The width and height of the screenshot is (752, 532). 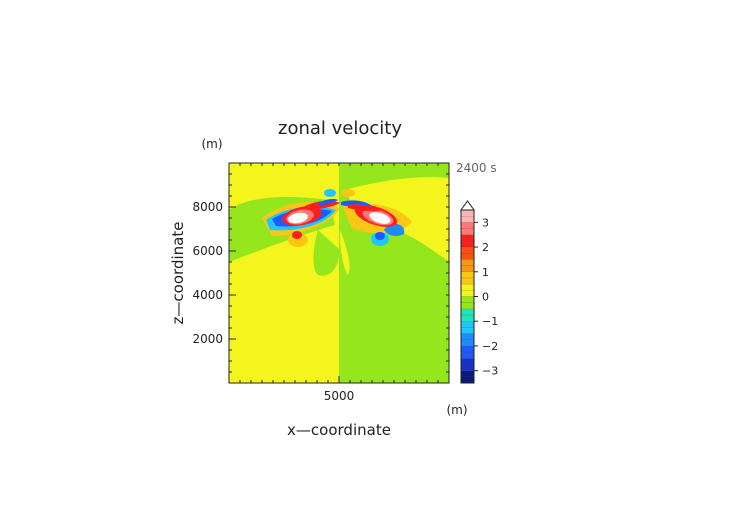 What do you see at coordinates (339, 430) in the screenshot?
I see `x-axis-title: x—coordinate` at bounding box center [339, 430].